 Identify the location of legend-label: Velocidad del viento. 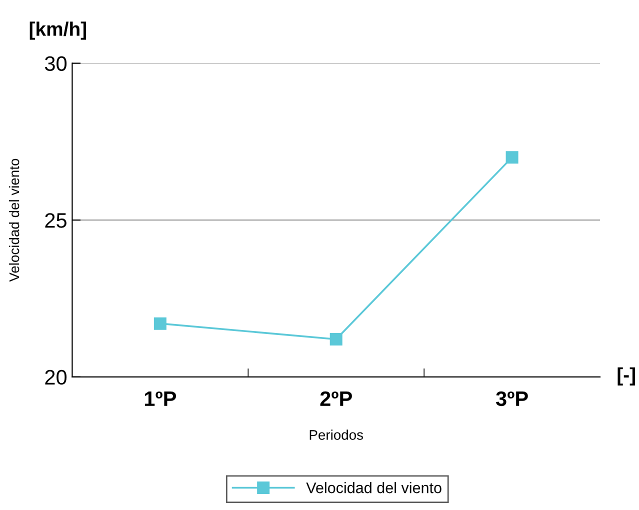
(374, 488).